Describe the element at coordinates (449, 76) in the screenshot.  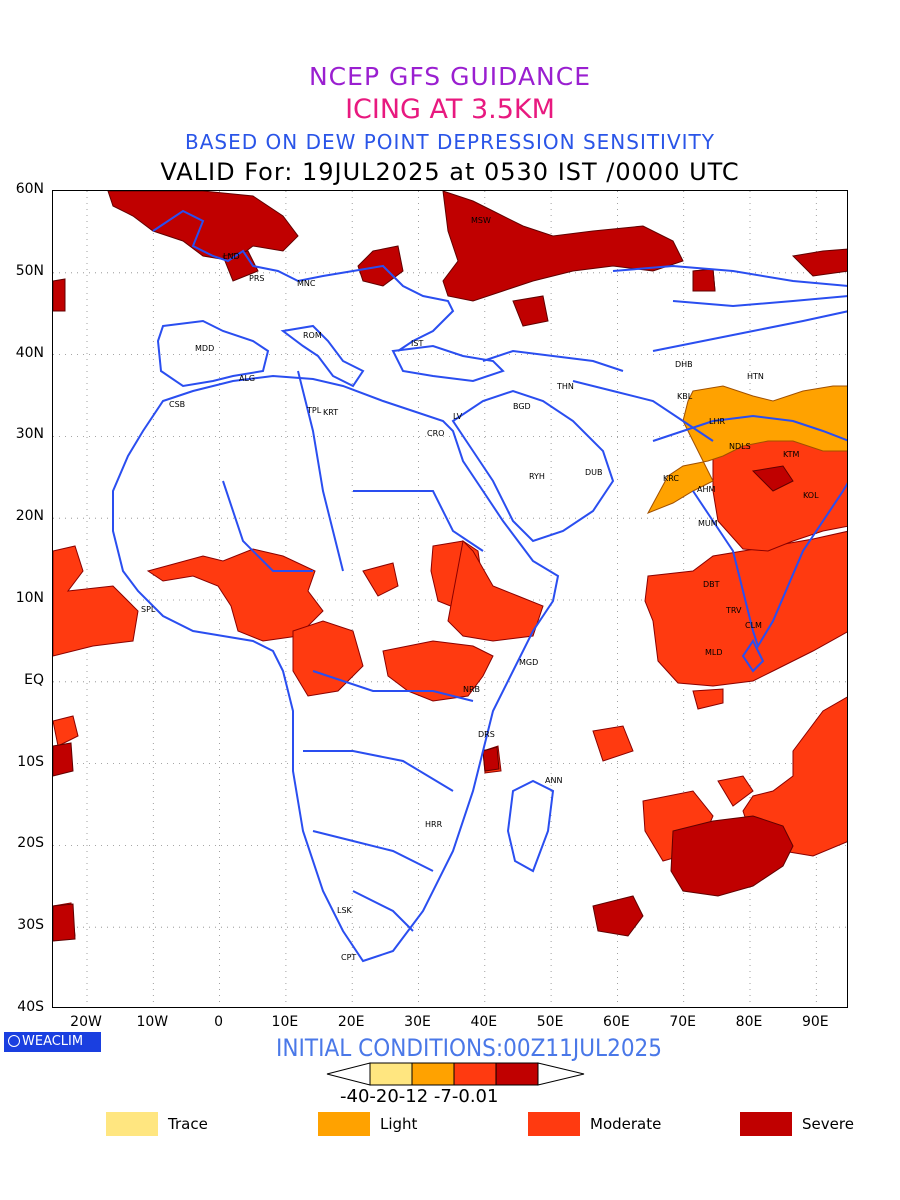
I see `title-line-1: NCEP GFS GUIDANCE` at that location.